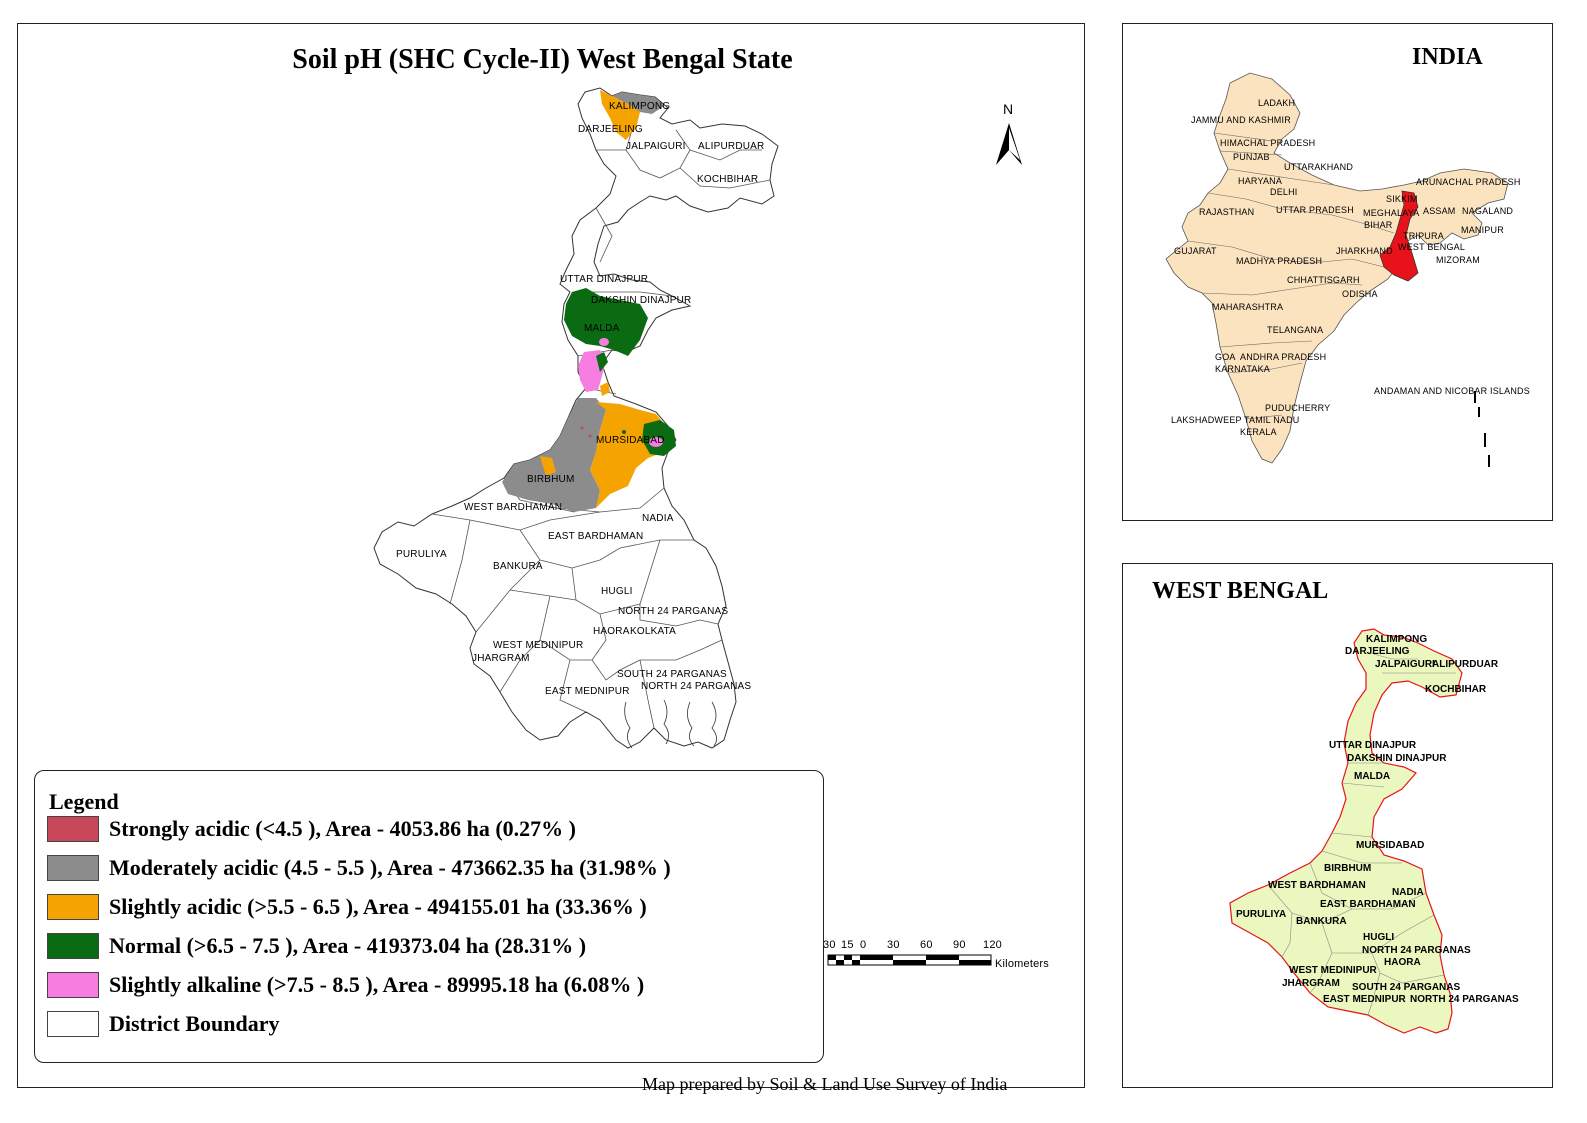  What do you see at coordinates (1399, 236) in the screenshot?
I see `west-bengal-highlight` at bounding box center [1399, 236].